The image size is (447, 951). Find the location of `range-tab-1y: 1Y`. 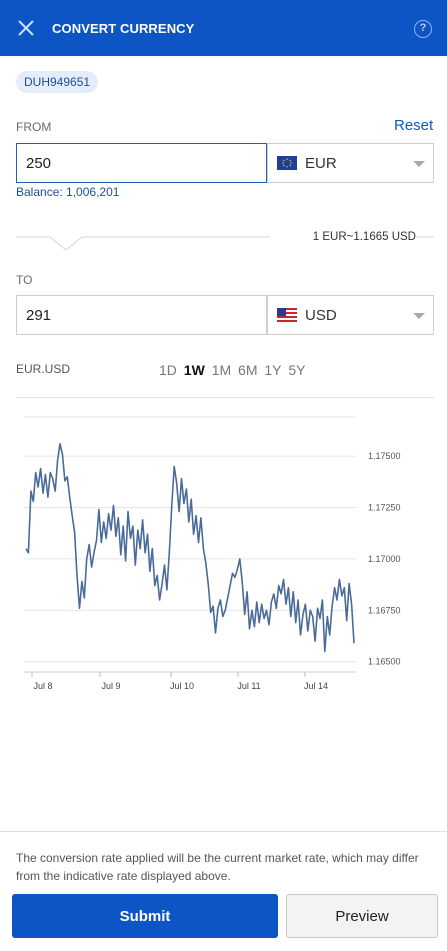

range-tab-1y: 1Y is located at coordinates (273, 370).